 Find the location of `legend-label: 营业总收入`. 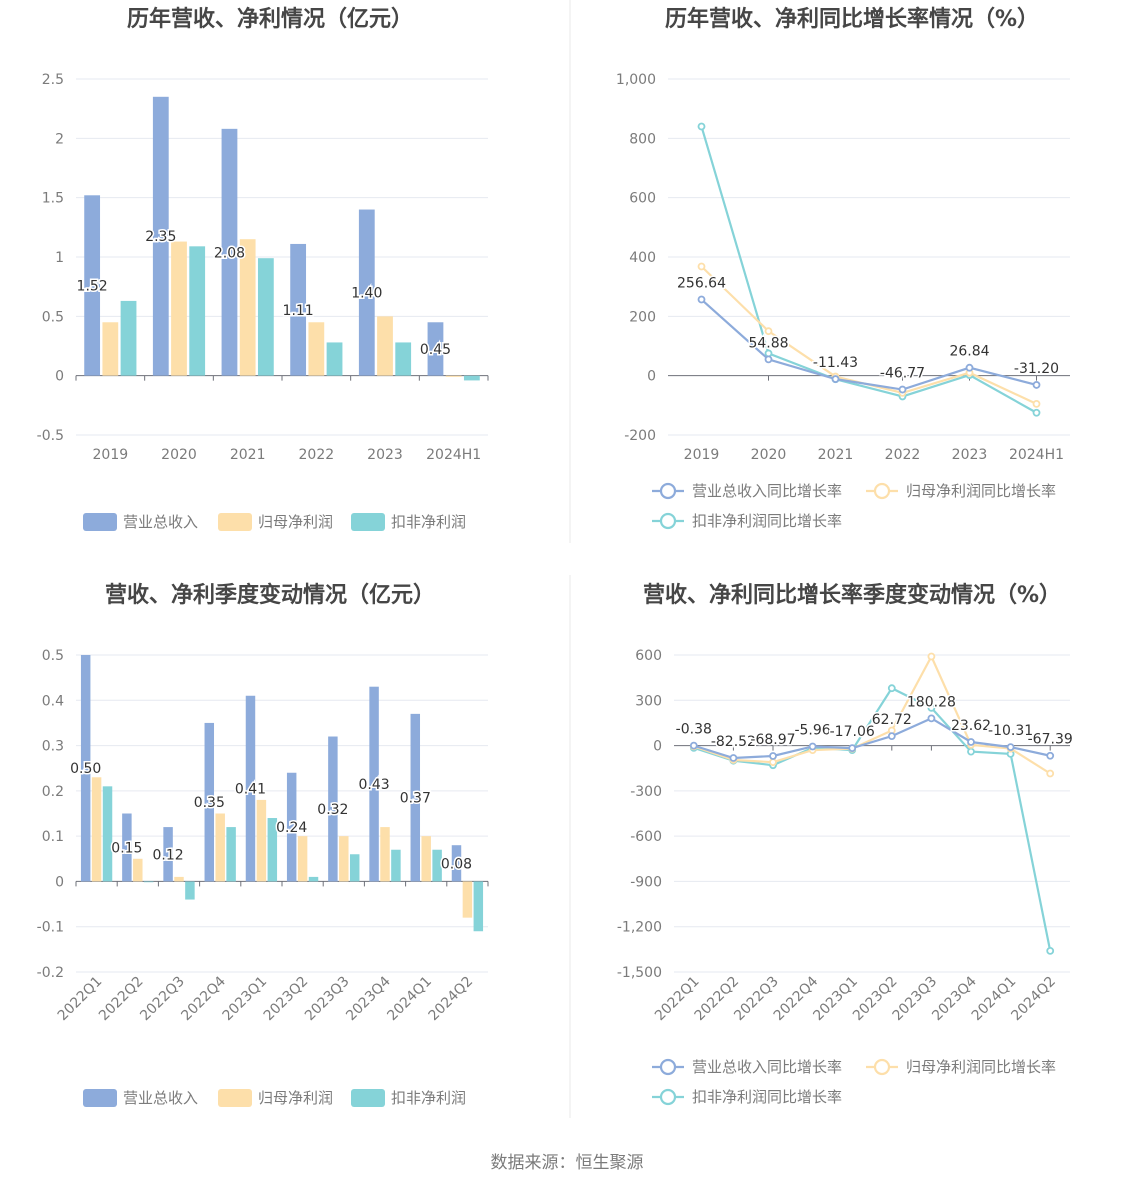

legend-label: 营业总收入 is located at coordinates (160, 522).